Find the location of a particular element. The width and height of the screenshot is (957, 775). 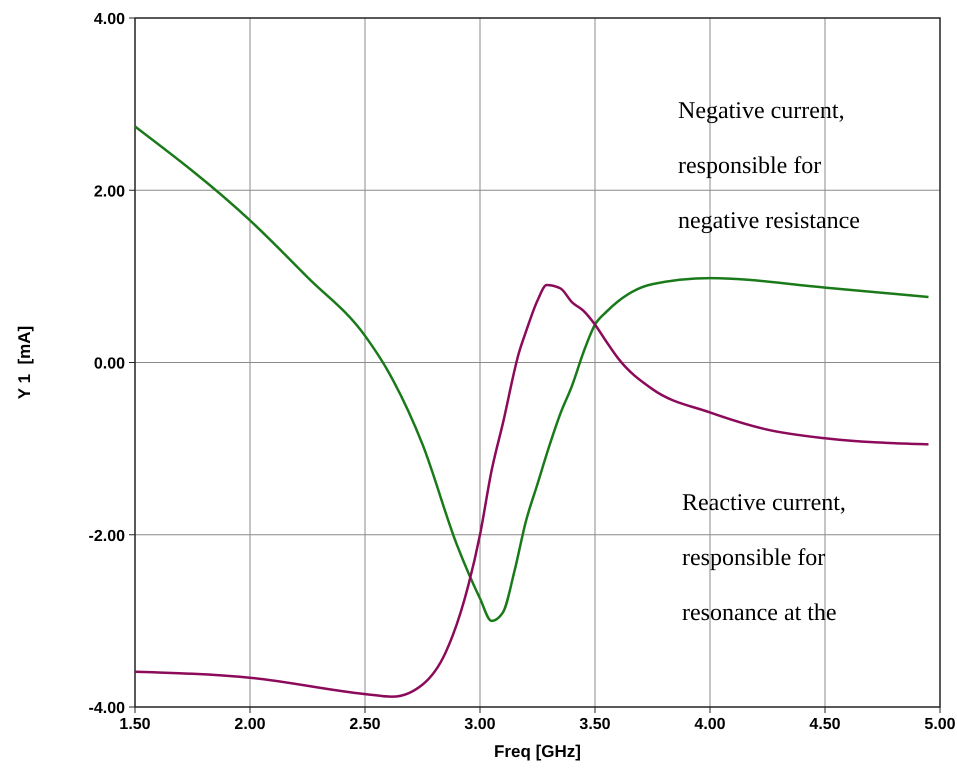

y-axis-title: Y 1 [mA] is located at coordinates (24, 363).